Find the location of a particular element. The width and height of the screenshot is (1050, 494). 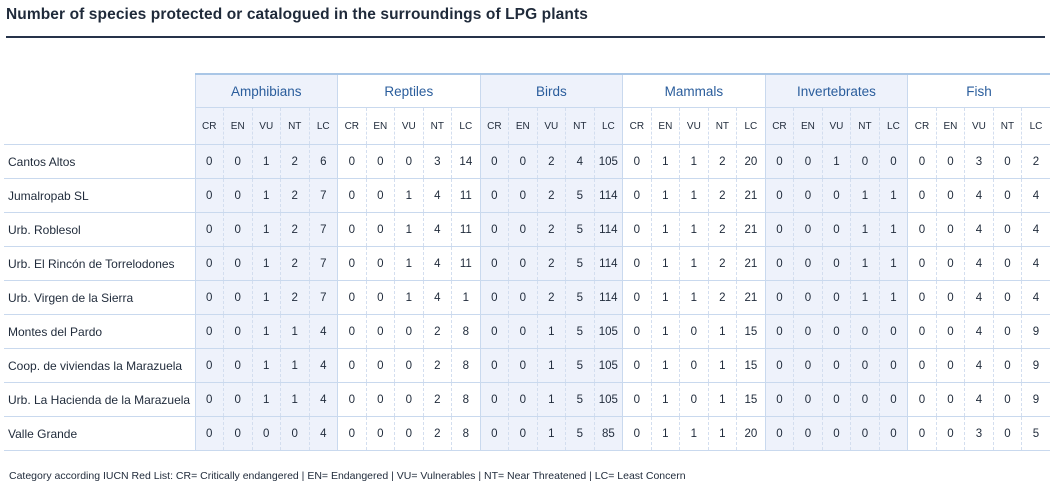

species-count-cell: 15 is located at coordinates (751, 331).